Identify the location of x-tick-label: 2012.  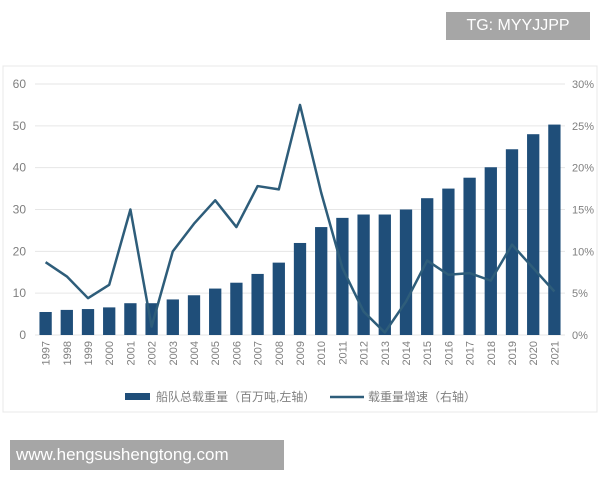
(365, 353).